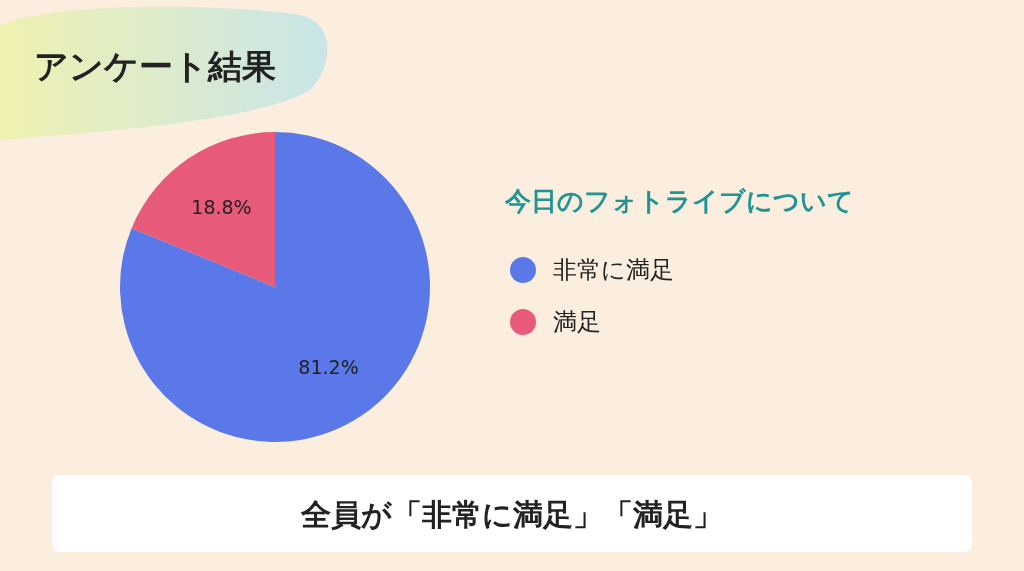 The width and height of the screenshot is (1024, 571). Describe the element at coordinates (328, 366) in the screenshot. I see `data-label: 81.2%` at that location.